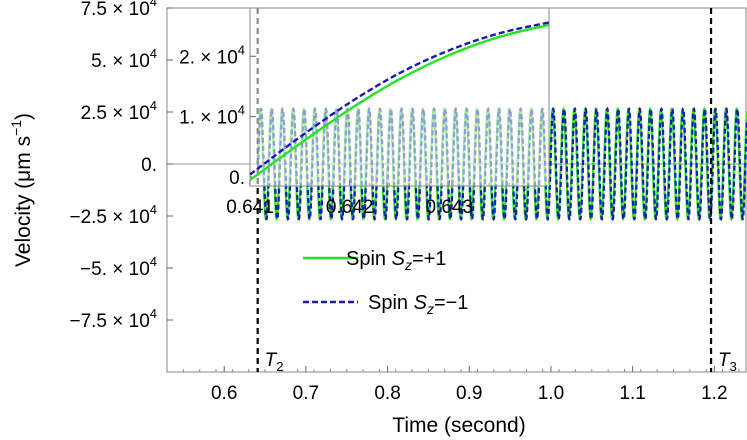 The height and width of the screenshot is (440, 747). I want to click on x-axis-label: Time (second), so click(458, 425).